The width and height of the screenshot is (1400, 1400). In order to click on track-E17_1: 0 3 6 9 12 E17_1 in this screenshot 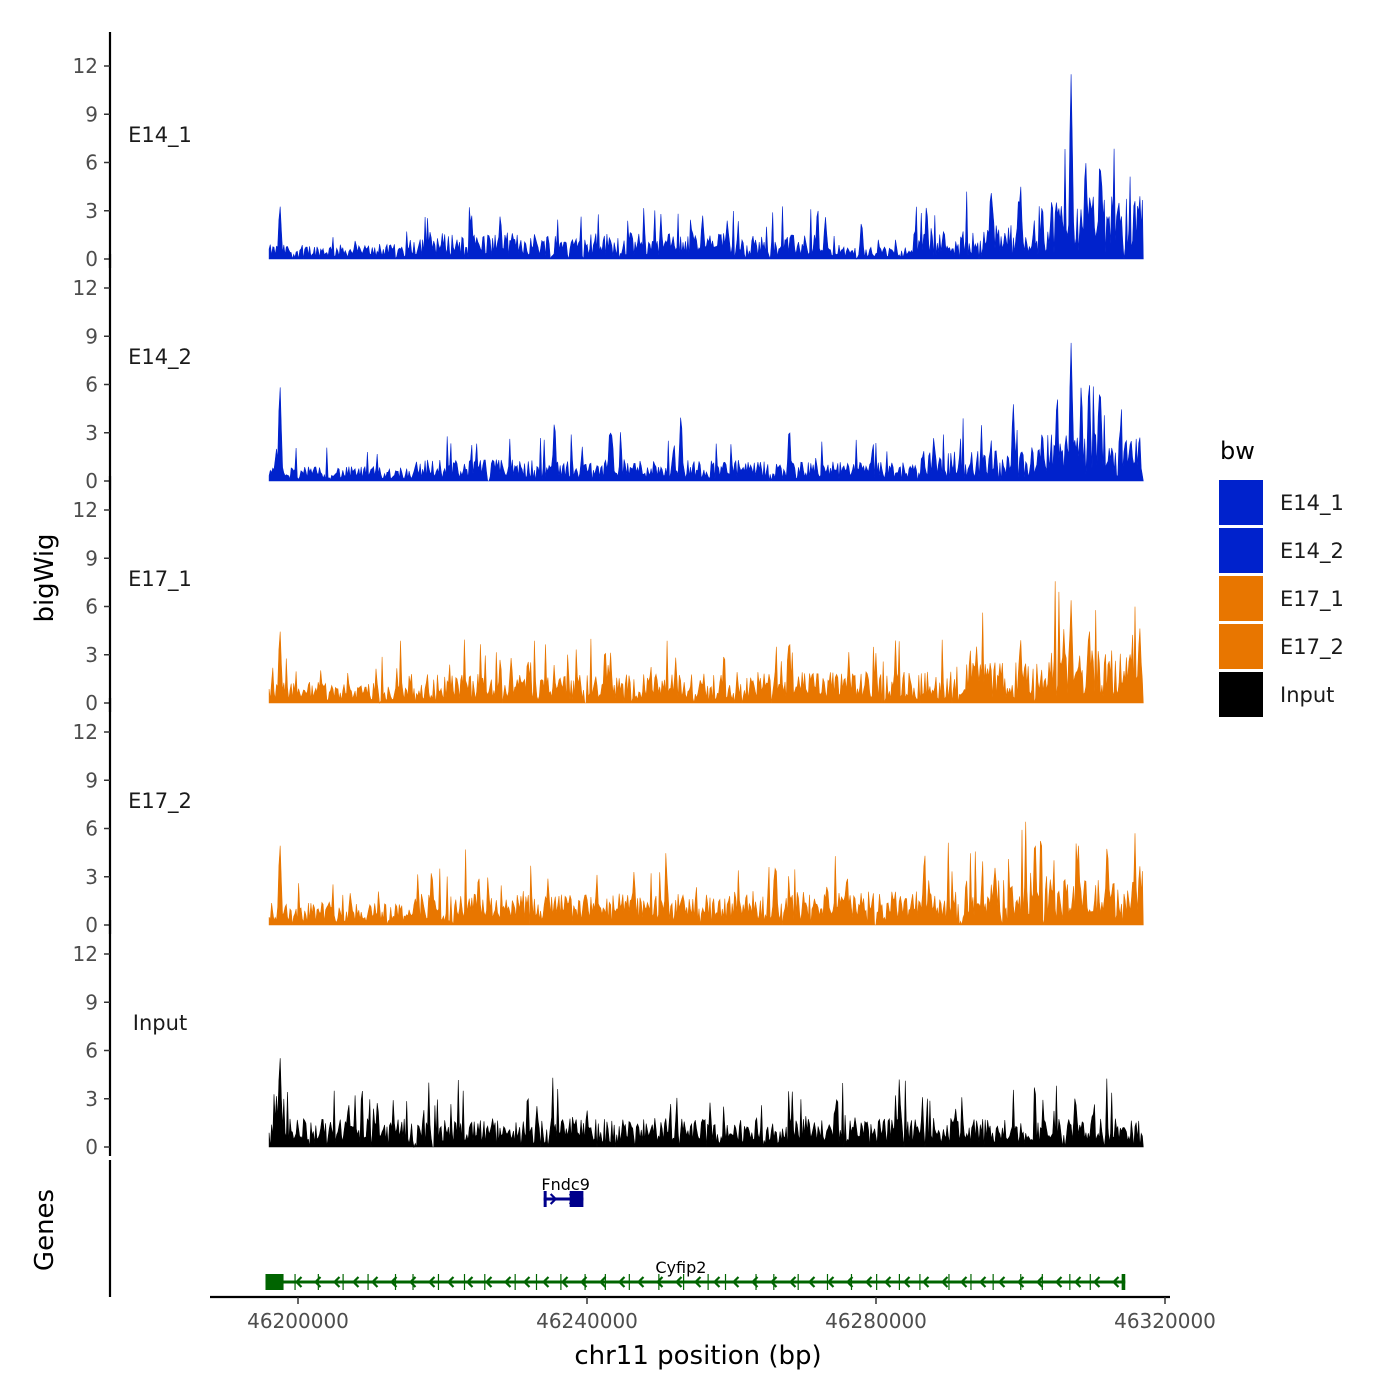, I will do `click(608, 595)`.